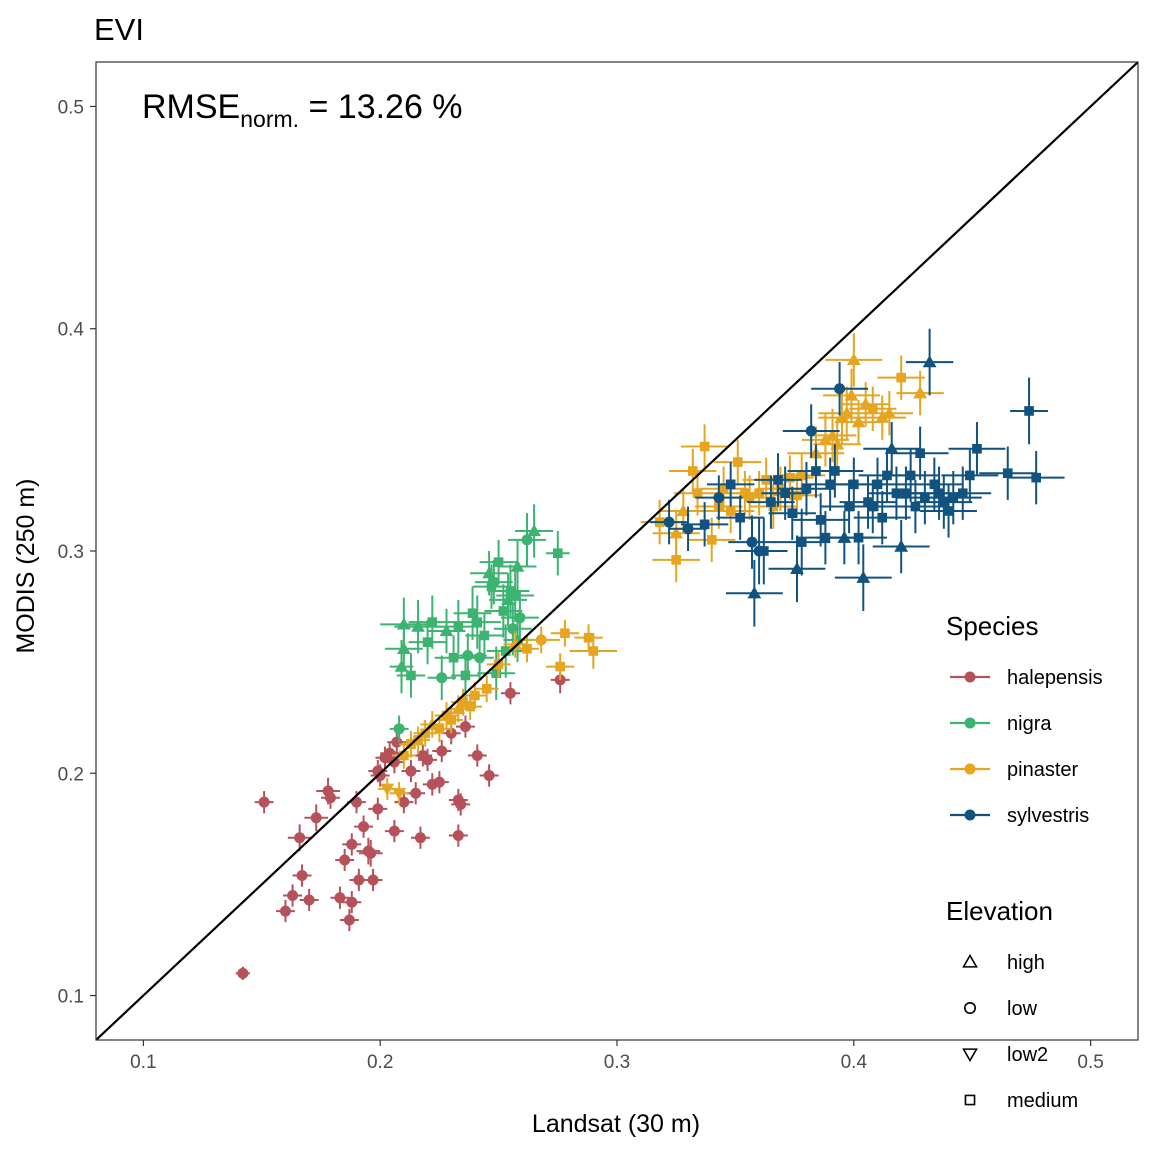 This screenshot has height=1152, width=1152. Describe the element at coordinates (71, 552) in the screenshot. I see `y-tick-label: 0.3` at that location.